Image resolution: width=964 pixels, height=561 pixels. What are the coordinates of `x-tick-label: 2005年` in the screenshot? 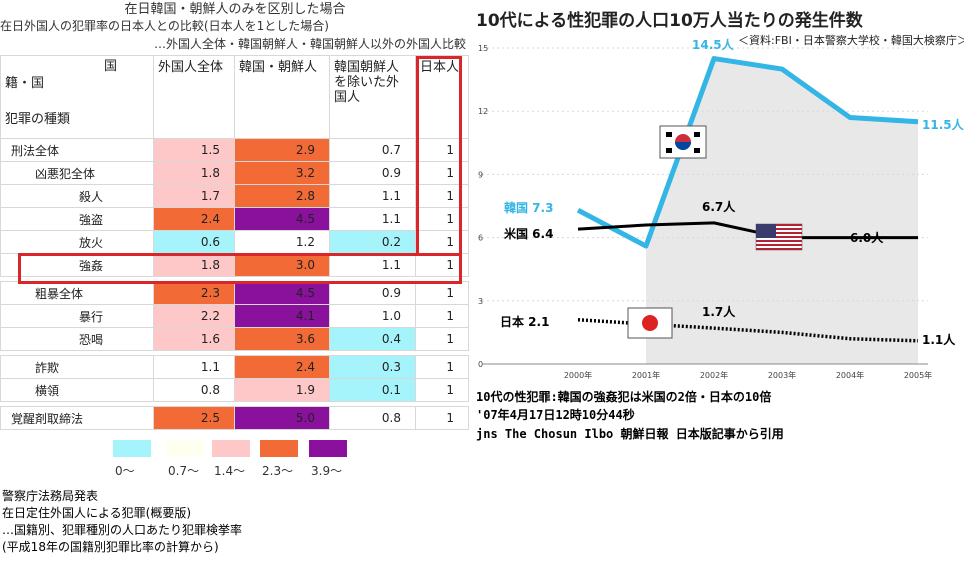 It's located at (918, 375).